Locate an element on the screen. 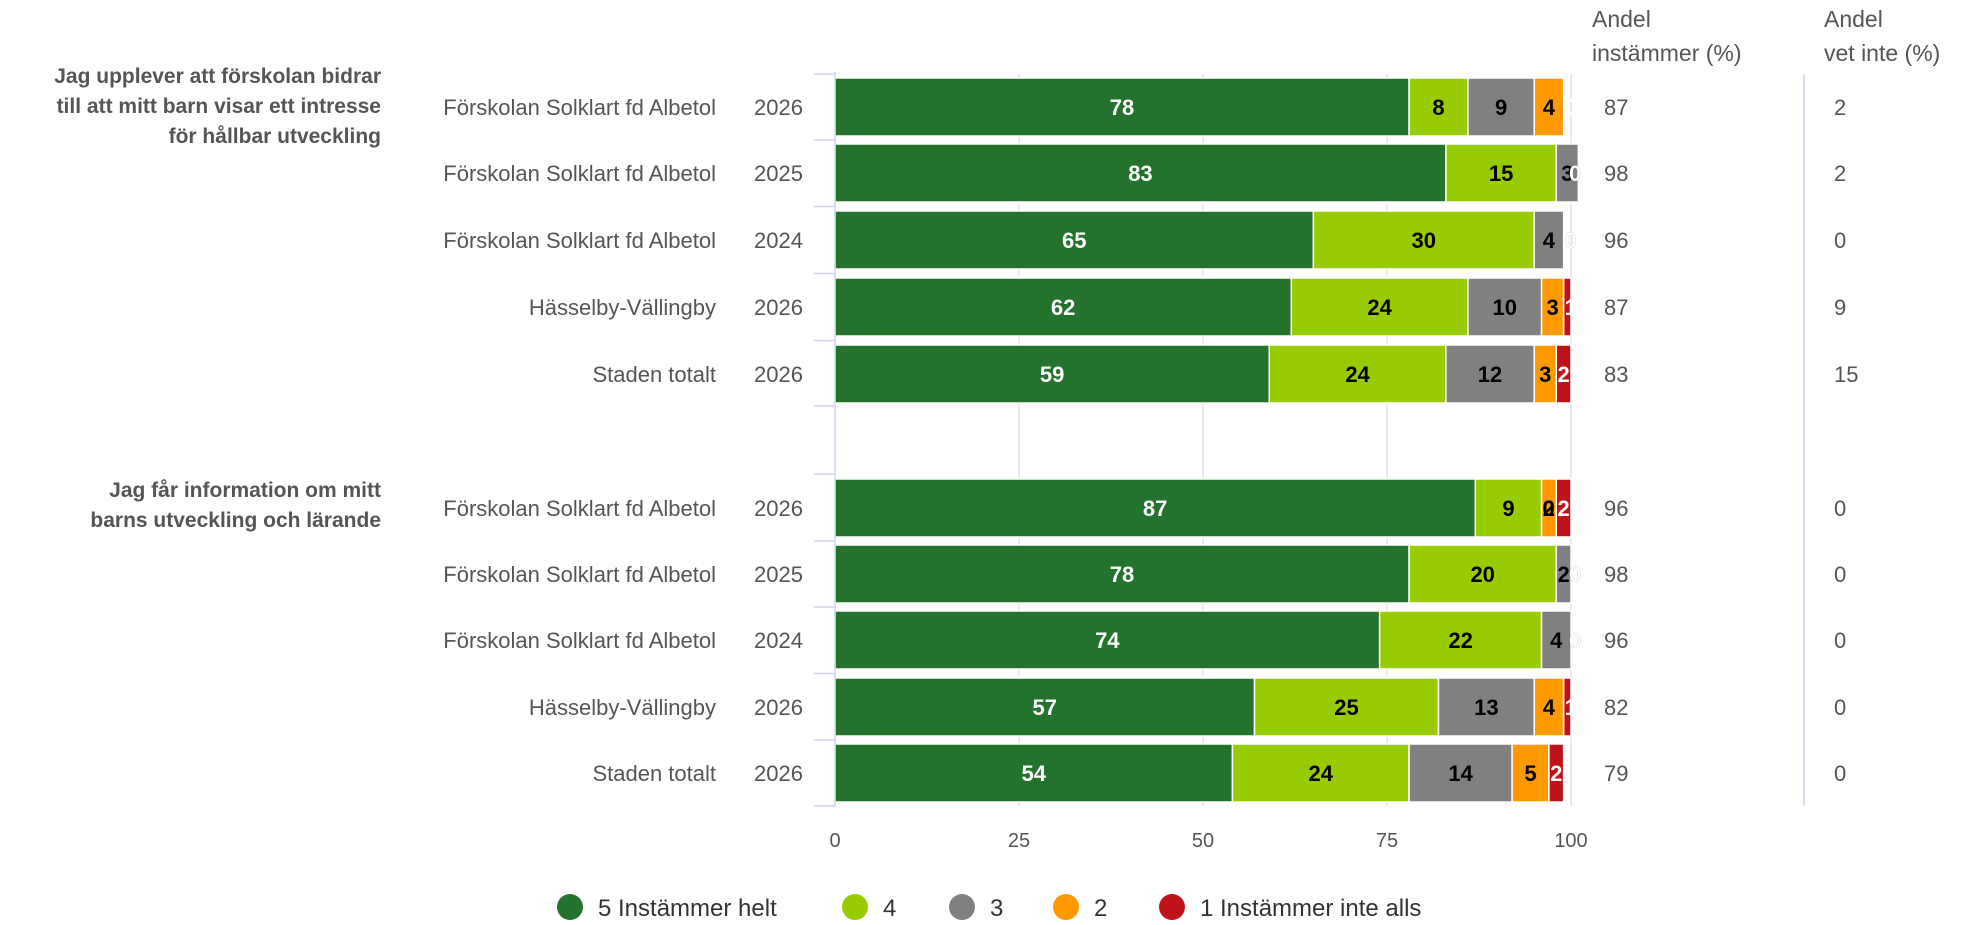 This screenshot has height=925, width=1967. bar-value-label: 13 is located at coordinates (1486, 707).